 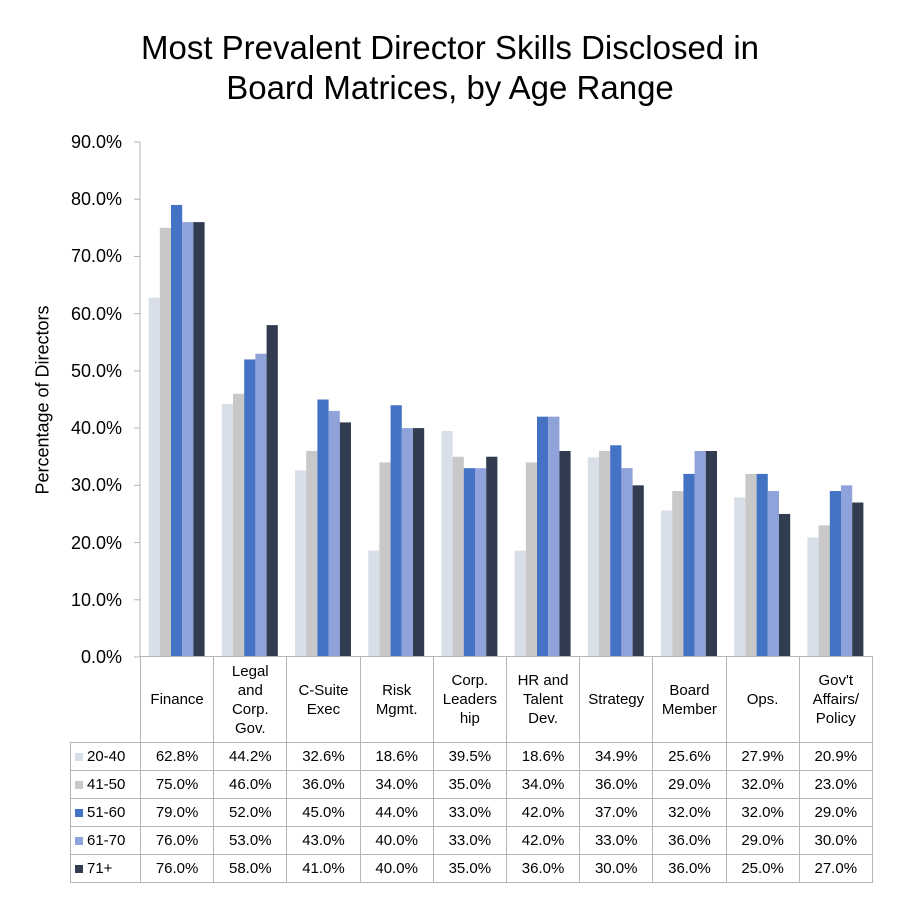 I want to click on chart-title-line-2: Board Matrices, by Age Range, so click(x=450, y=87).